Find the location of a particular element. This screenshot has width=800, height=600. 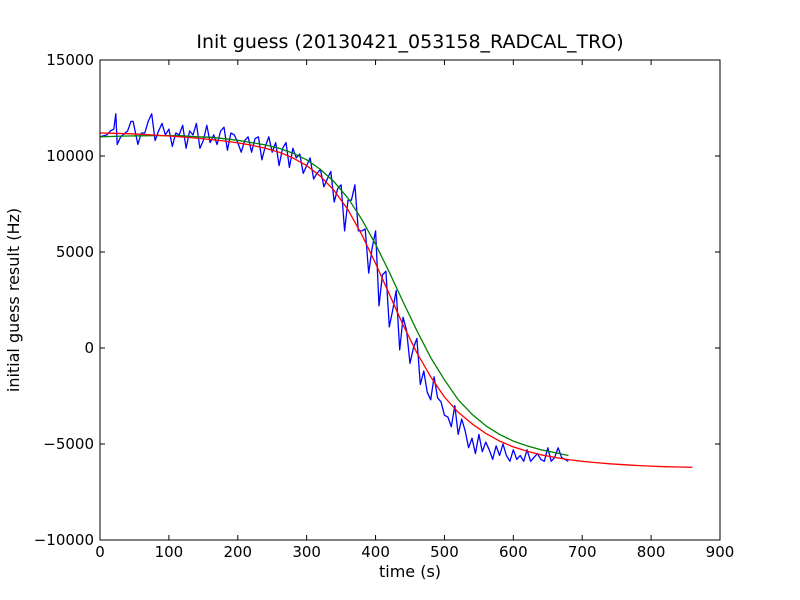

x-tick-label: 900 is located at coordinates (720, 552).